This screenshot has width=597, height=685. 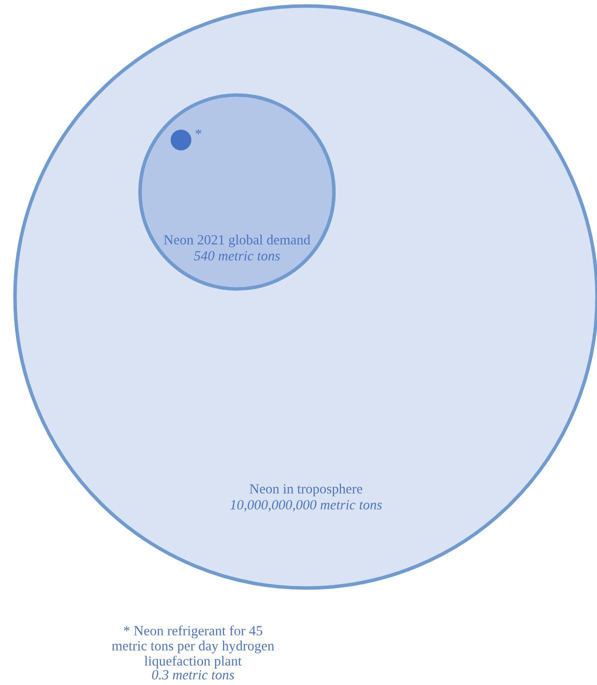 What do you see at coordinates (193, 647) in the screenshot?
I see `category-label: * Neon refrigerant for 45 metric tons per day hydrogen liquefaction plant` at bounding box center [193, 647].